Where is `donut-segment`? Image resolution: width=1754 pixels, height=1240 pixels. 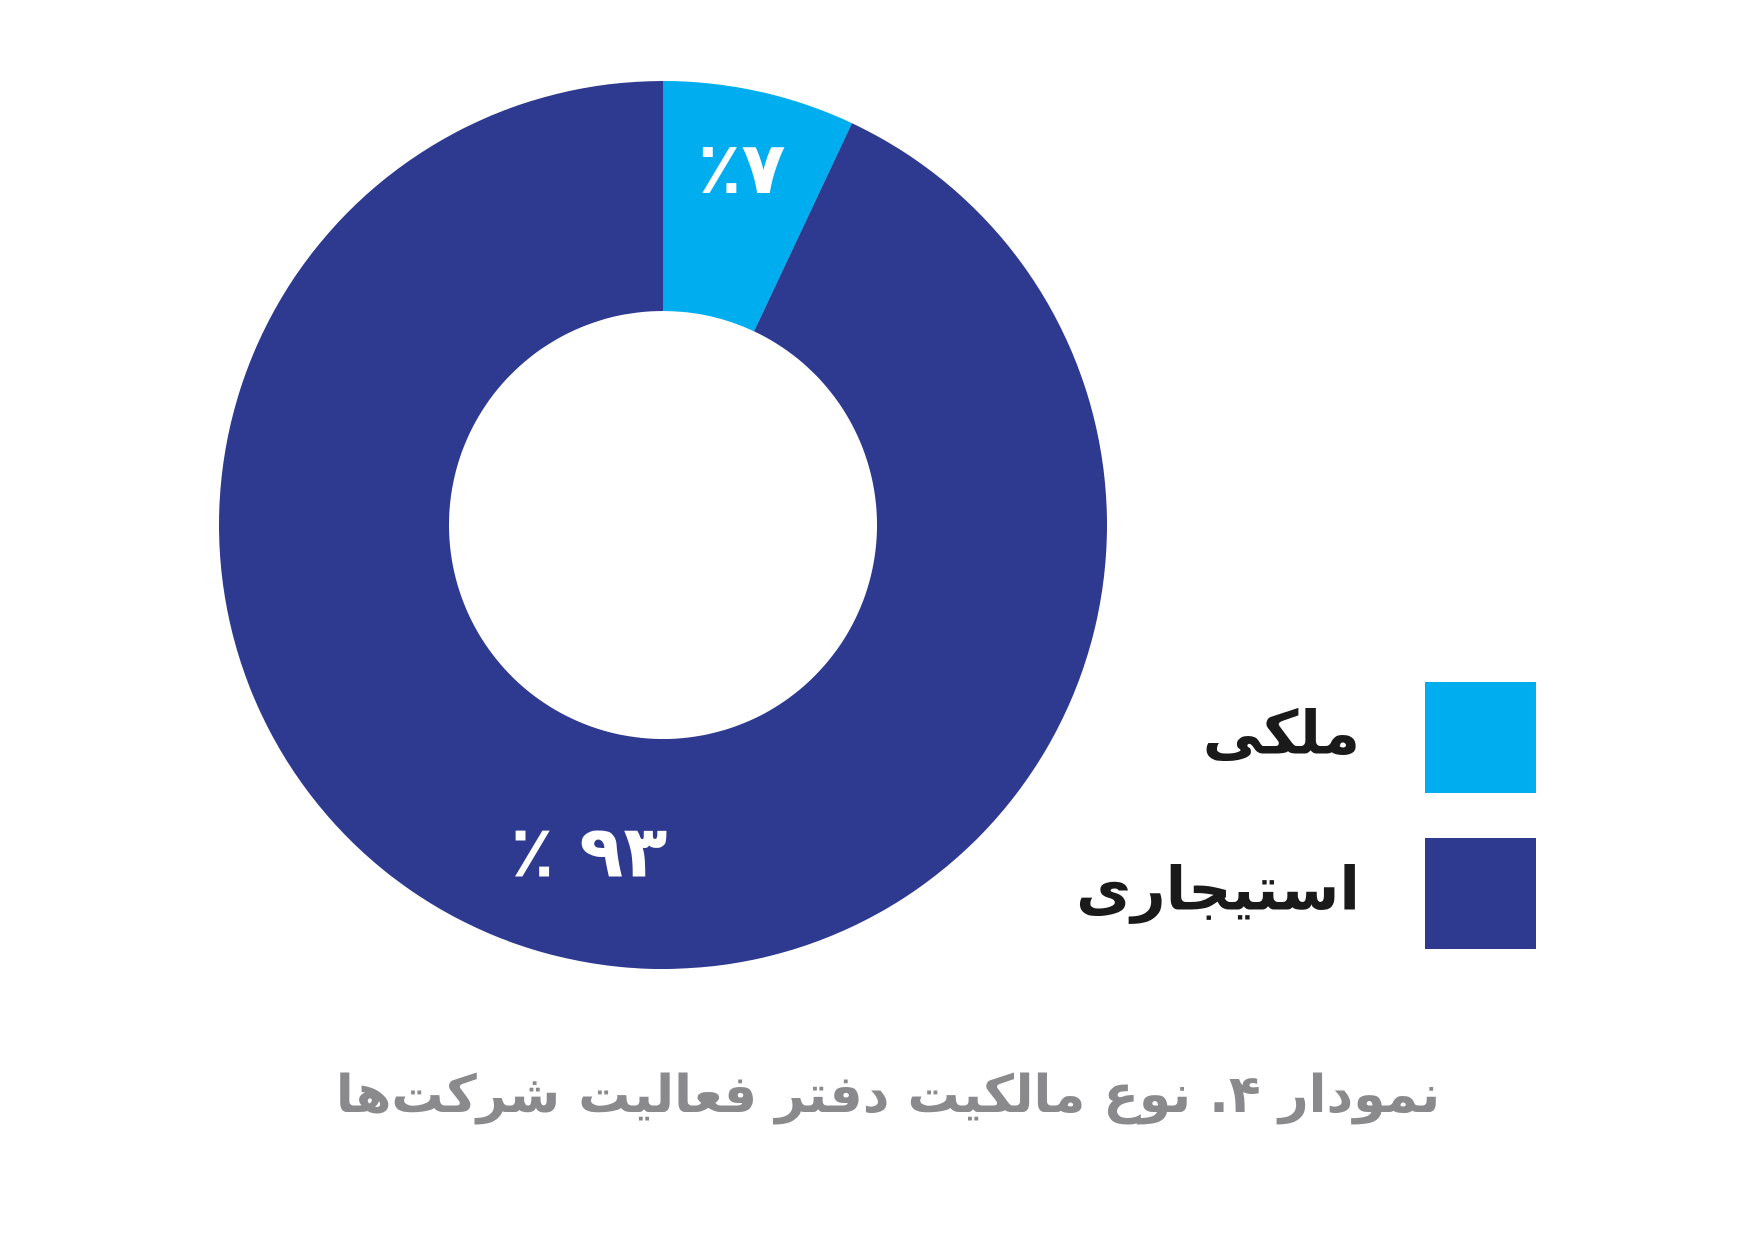 donut-segment is located at coordinates (758, 206).